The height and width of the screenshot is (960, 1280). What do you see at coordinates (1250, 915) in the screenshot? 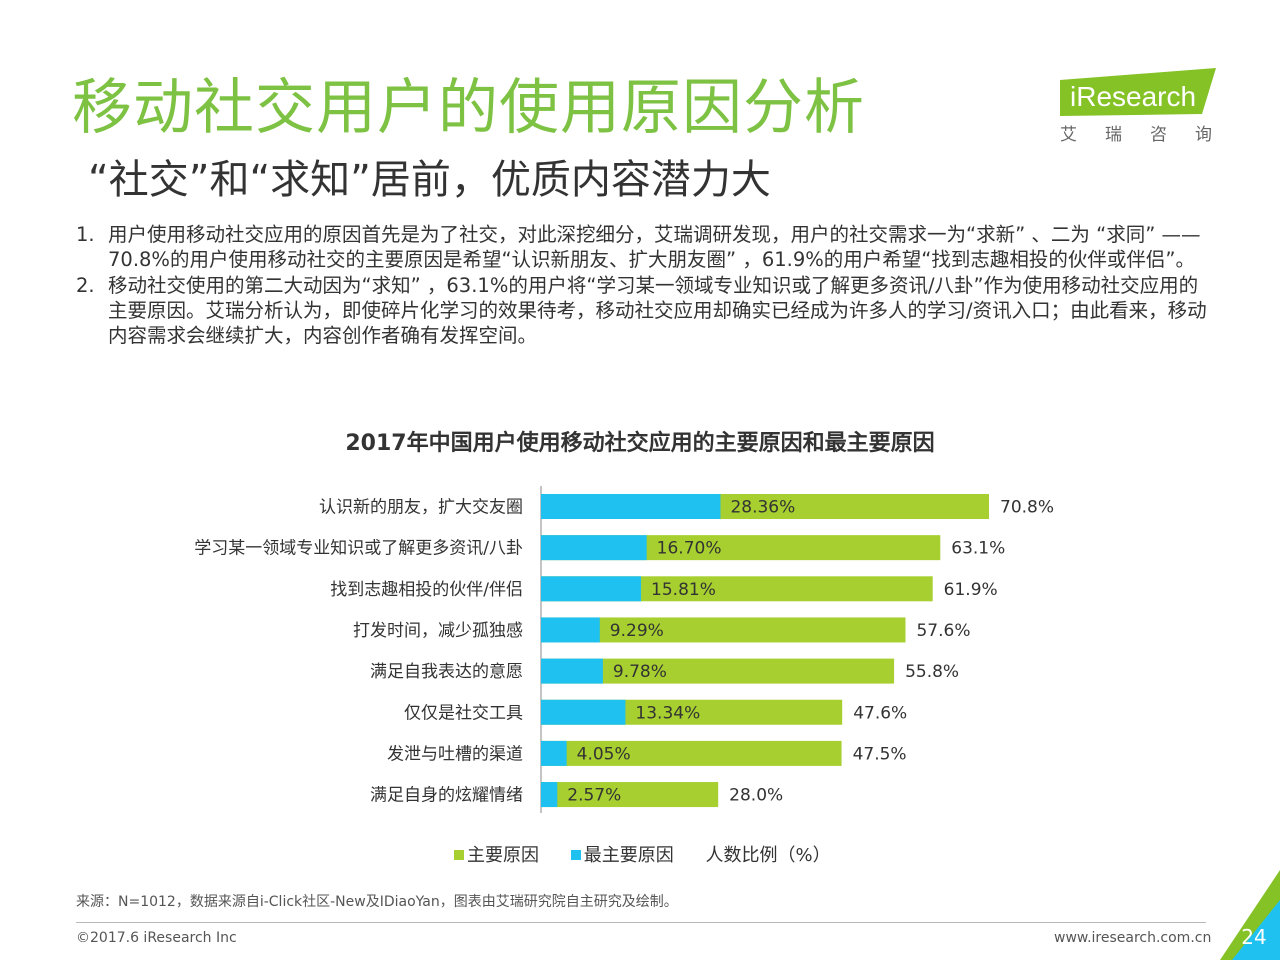
I see `corner-decoration` at bounding box center [1250, 915].